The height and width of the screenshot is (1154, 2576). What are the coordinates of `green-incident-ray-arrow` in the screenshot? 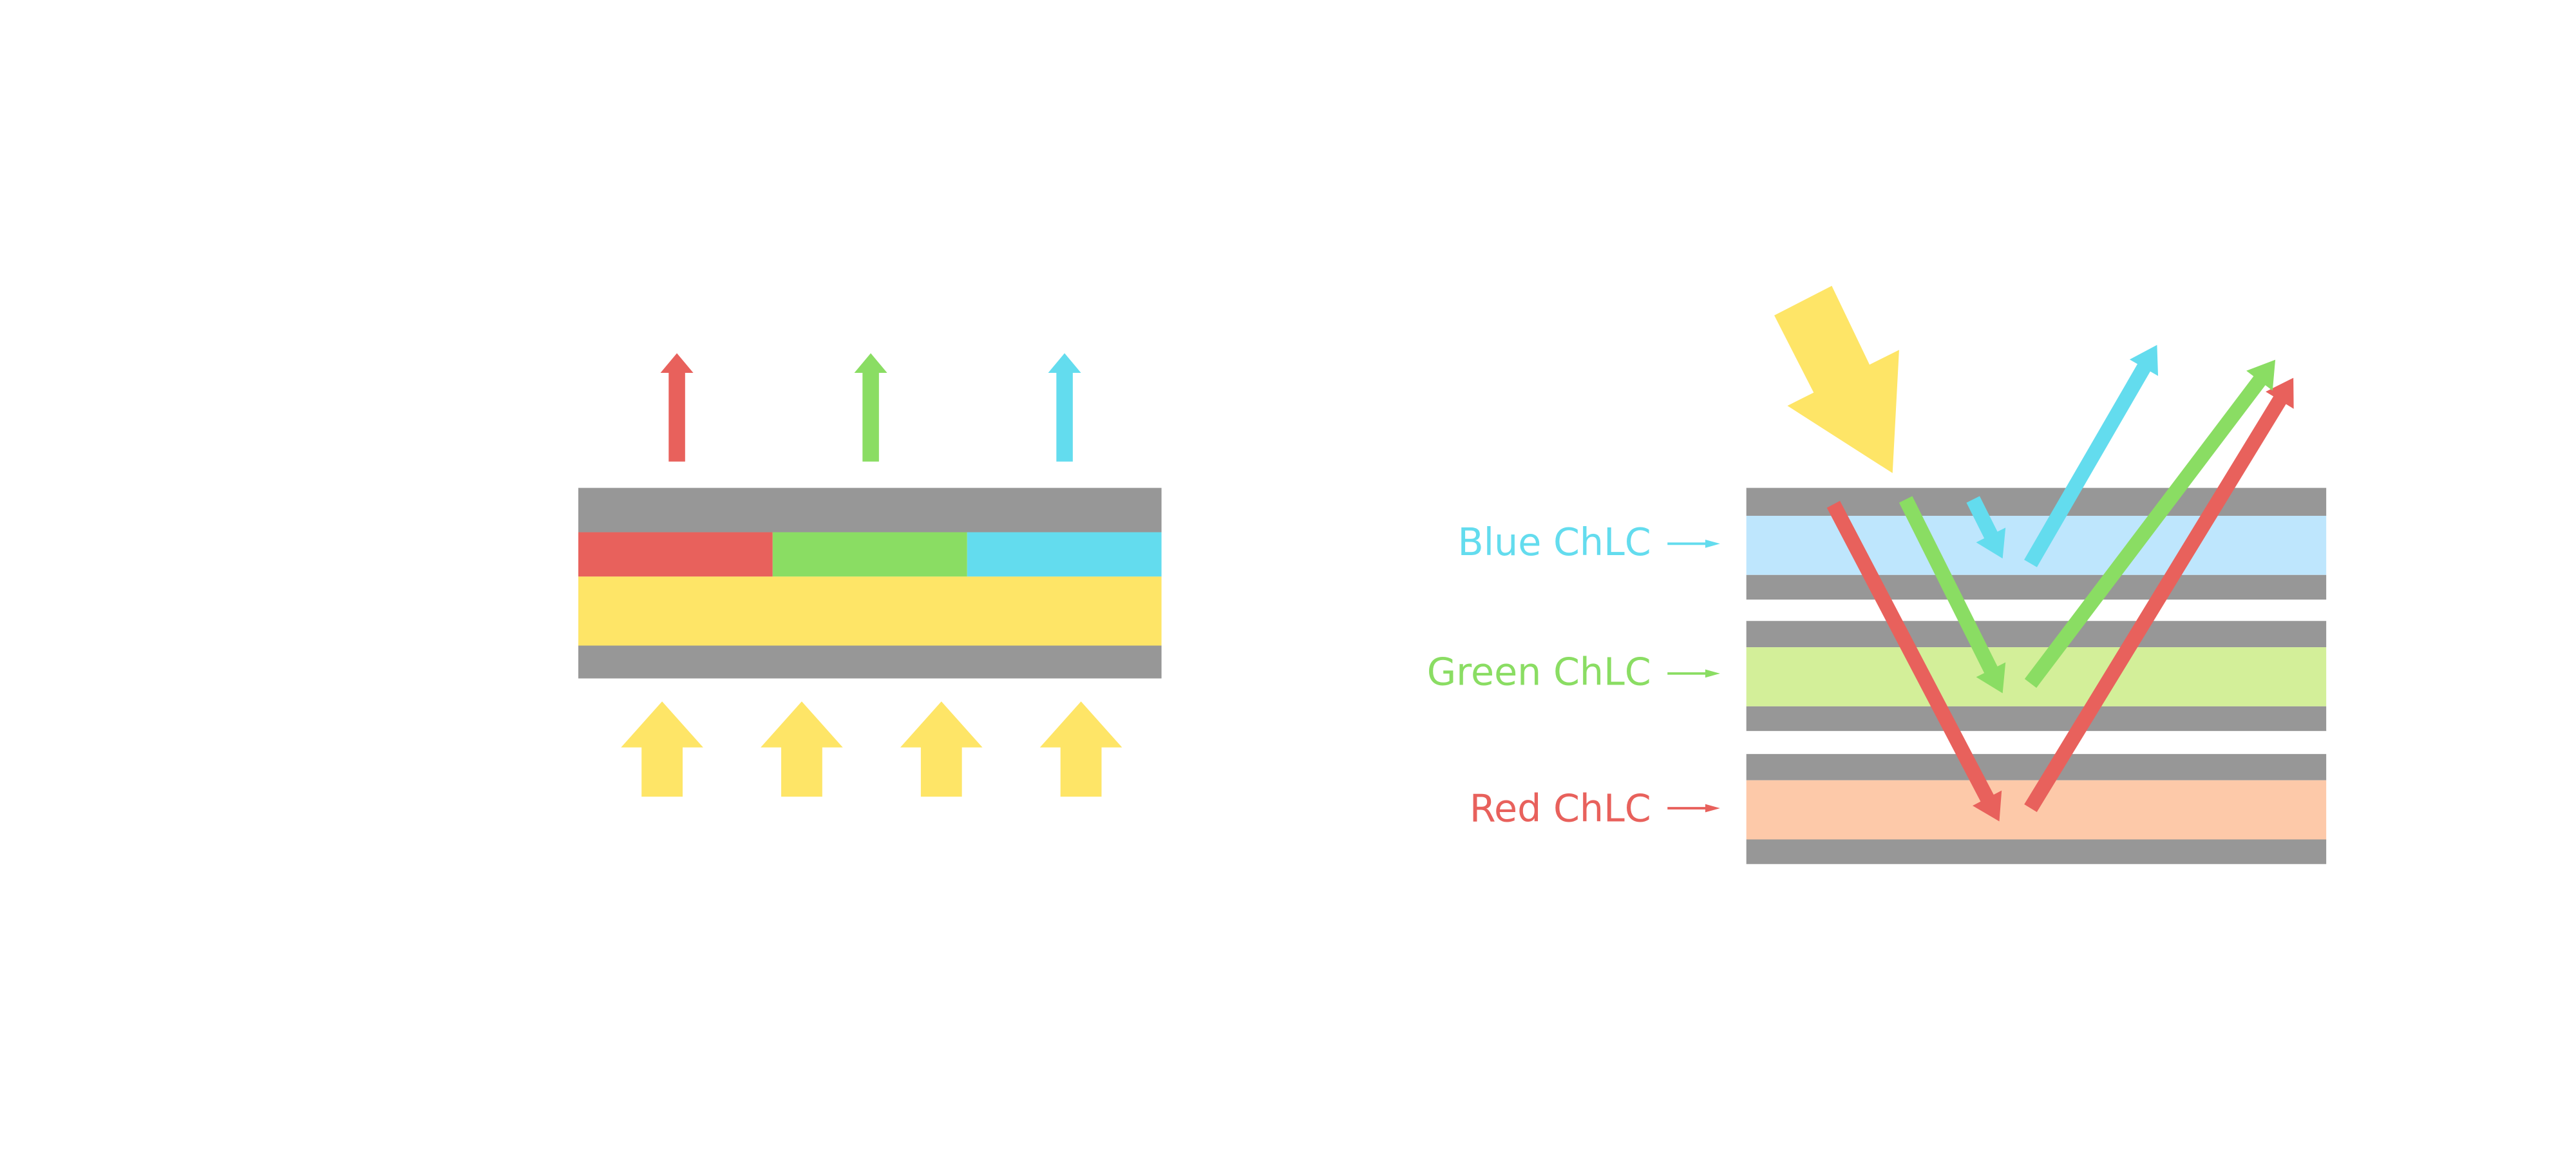 It's located at (1952, 595).